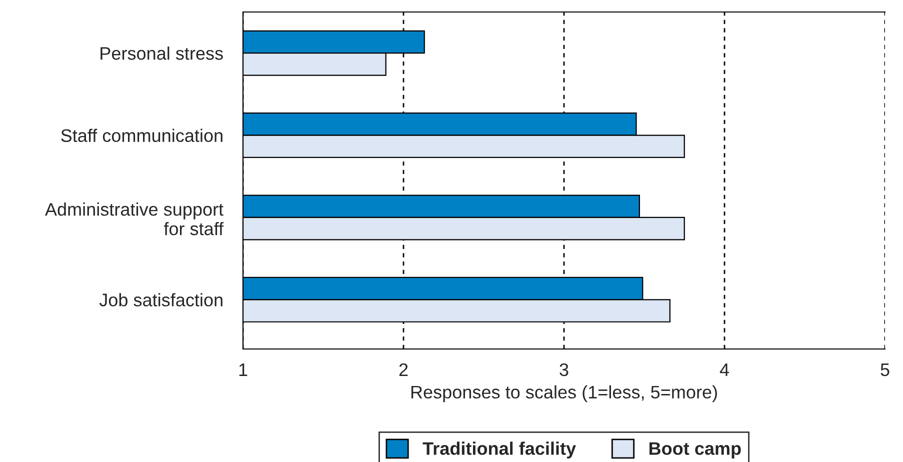 This screenshot has height=462, width=903. I want to click on y-tick-label: Job satisfaction, so click(160, 299).